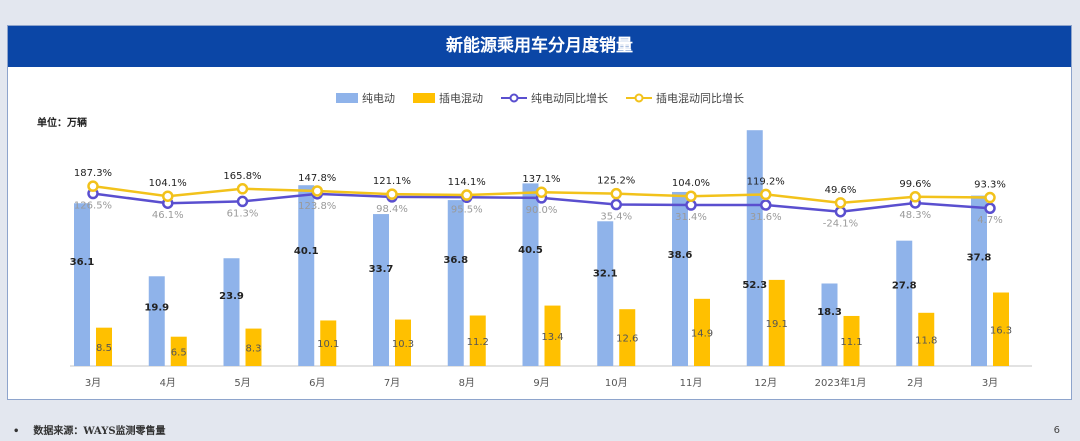  I want to click on legend-item-phev: 插电混动, so click(448, 98).